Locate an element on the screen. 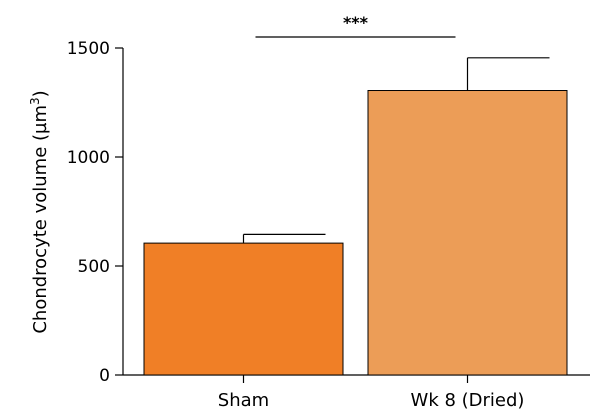 The width and height of the screenshot is (599, 417). y-axis-label-superscript: 3 is located at coordinates (35, 101).